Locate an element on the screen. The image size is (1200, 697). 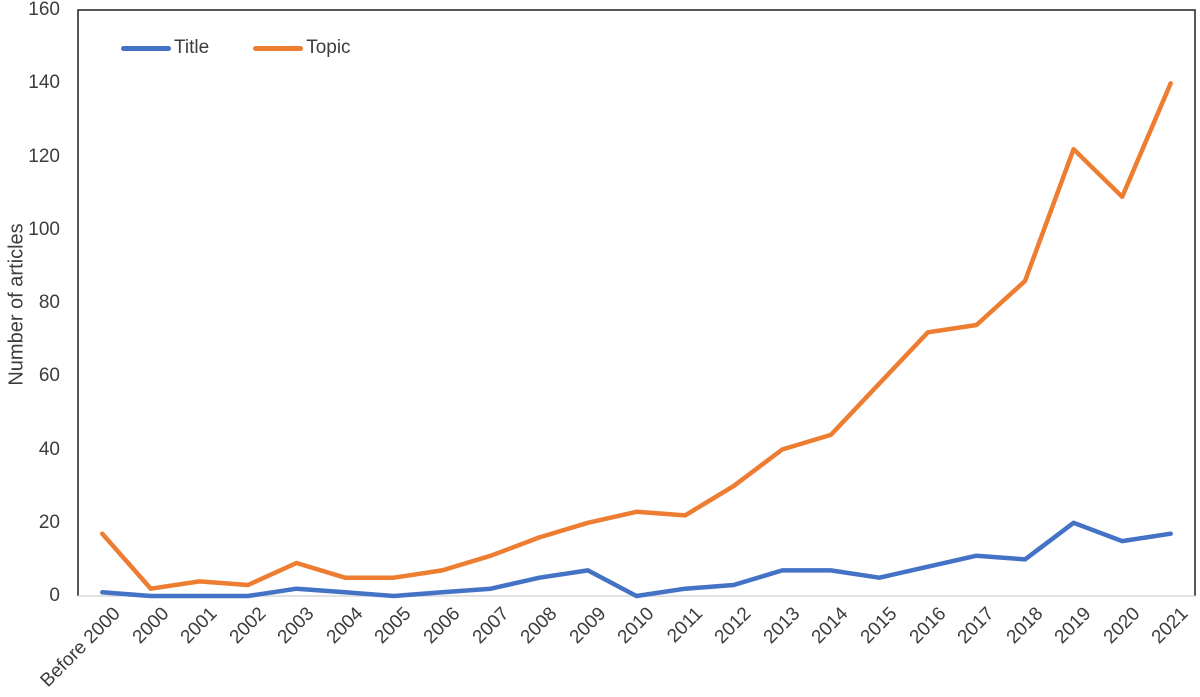
legend-line-swatch-topic is located at coordinates (278, 48).